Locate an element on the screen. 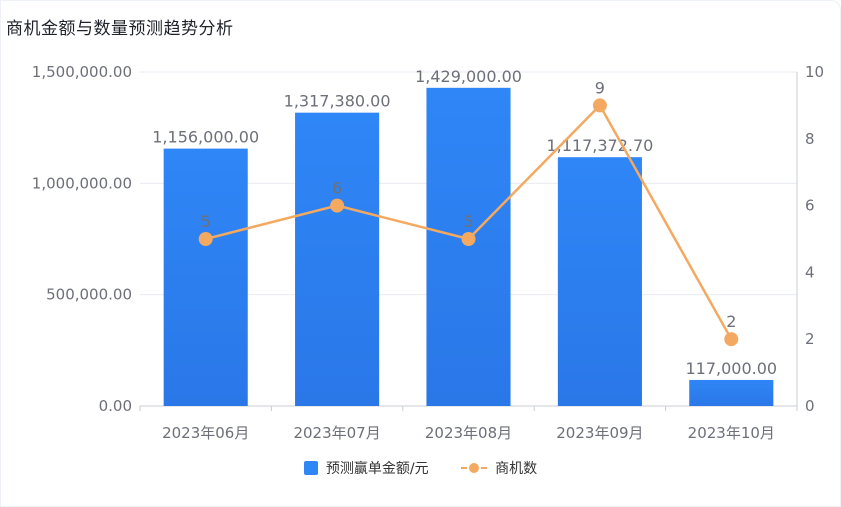 The width and height of the screenshot is (841, 507). y-right-tick-label: 4 is located at coordinates (810, 272).